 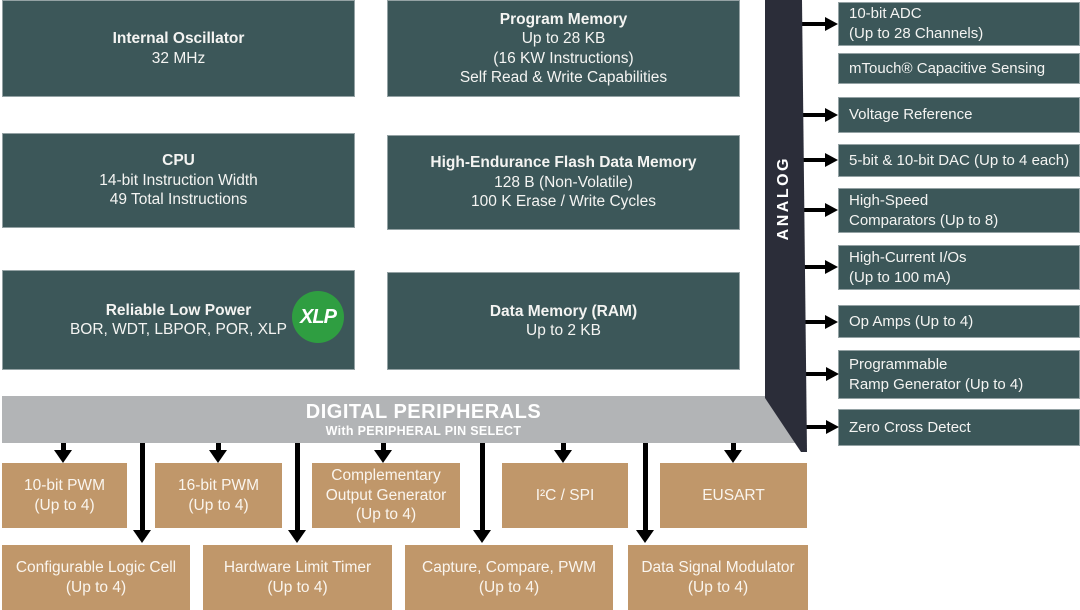 I want to click on dac-box: 5-bit & 10-bit DAC (Up to 4 each), so click(x=959, y=160).